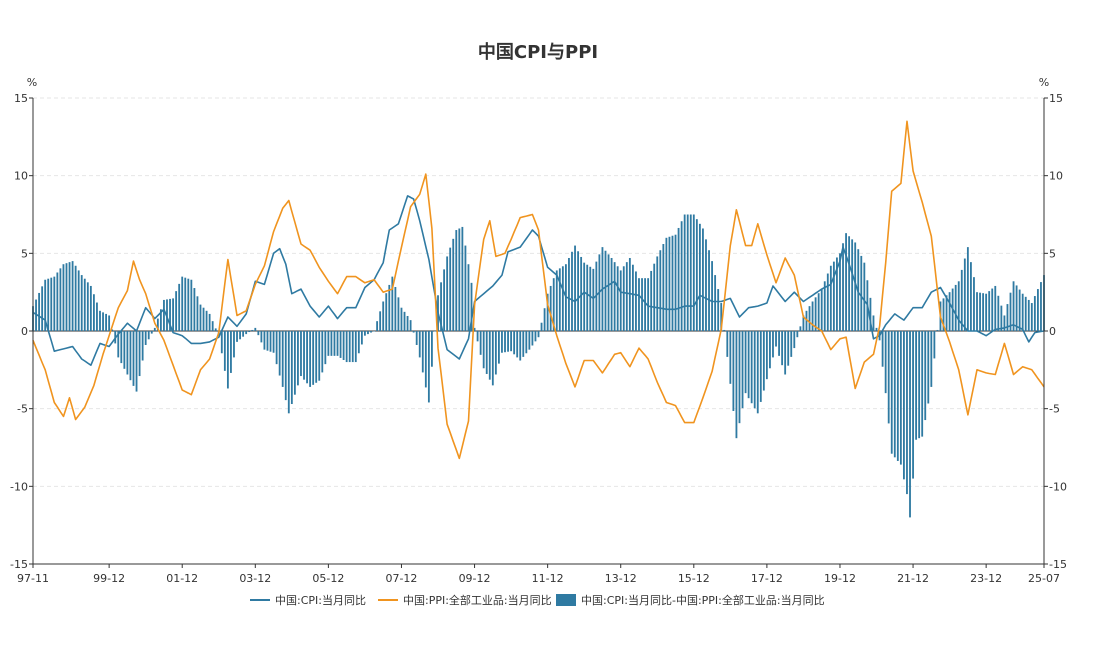  Describe the element at coordinates (1044, 82) in the screenshot. I see `y-axis-unit-right: %` at that location.